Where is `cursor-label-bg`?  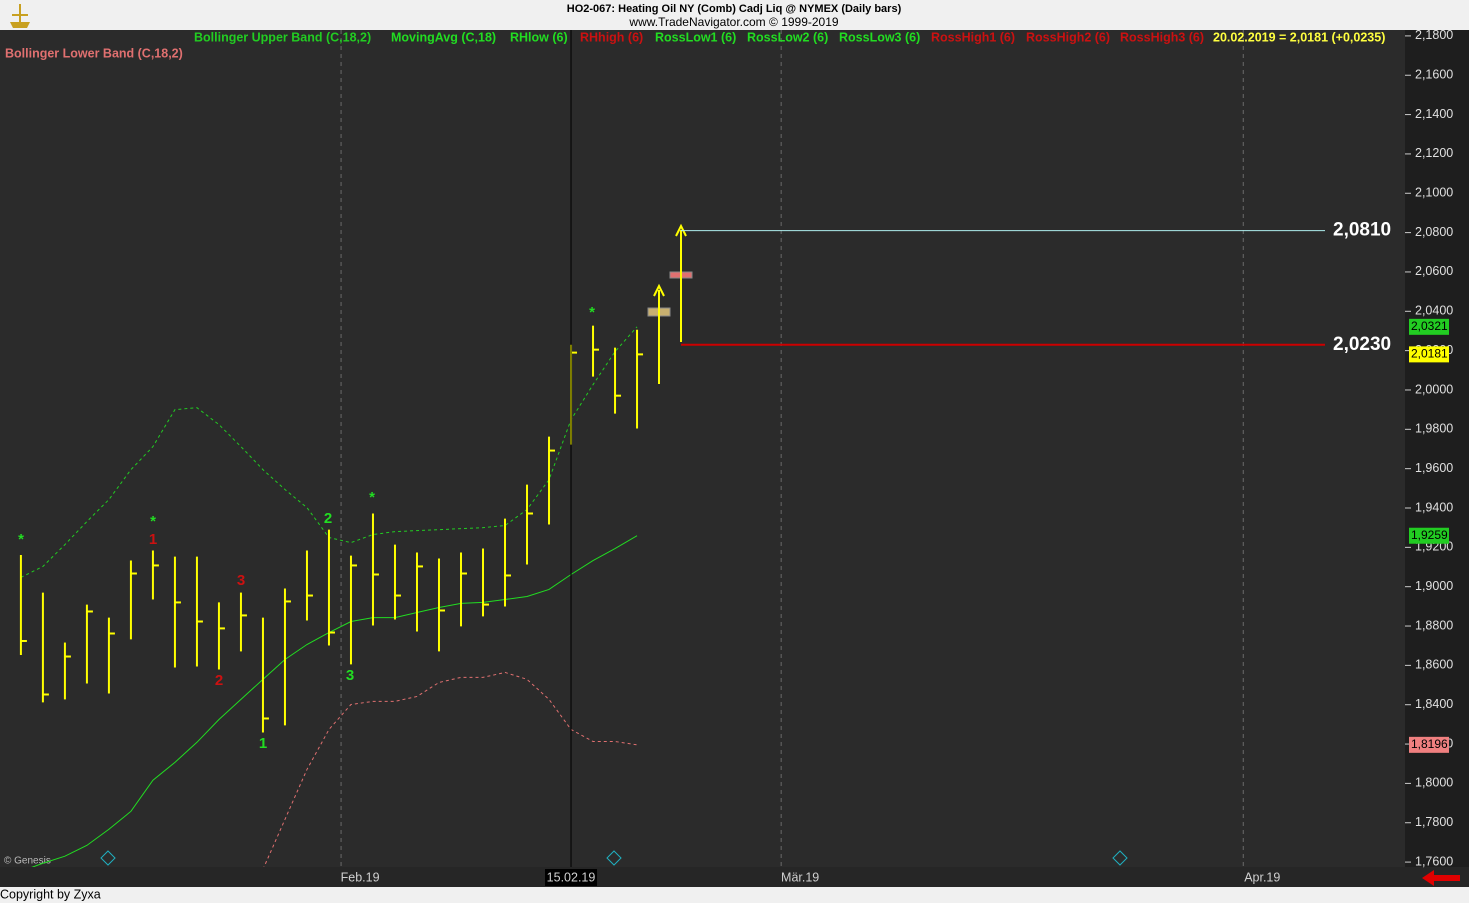 cursor-label-bg is located at coordinates (571, 877).